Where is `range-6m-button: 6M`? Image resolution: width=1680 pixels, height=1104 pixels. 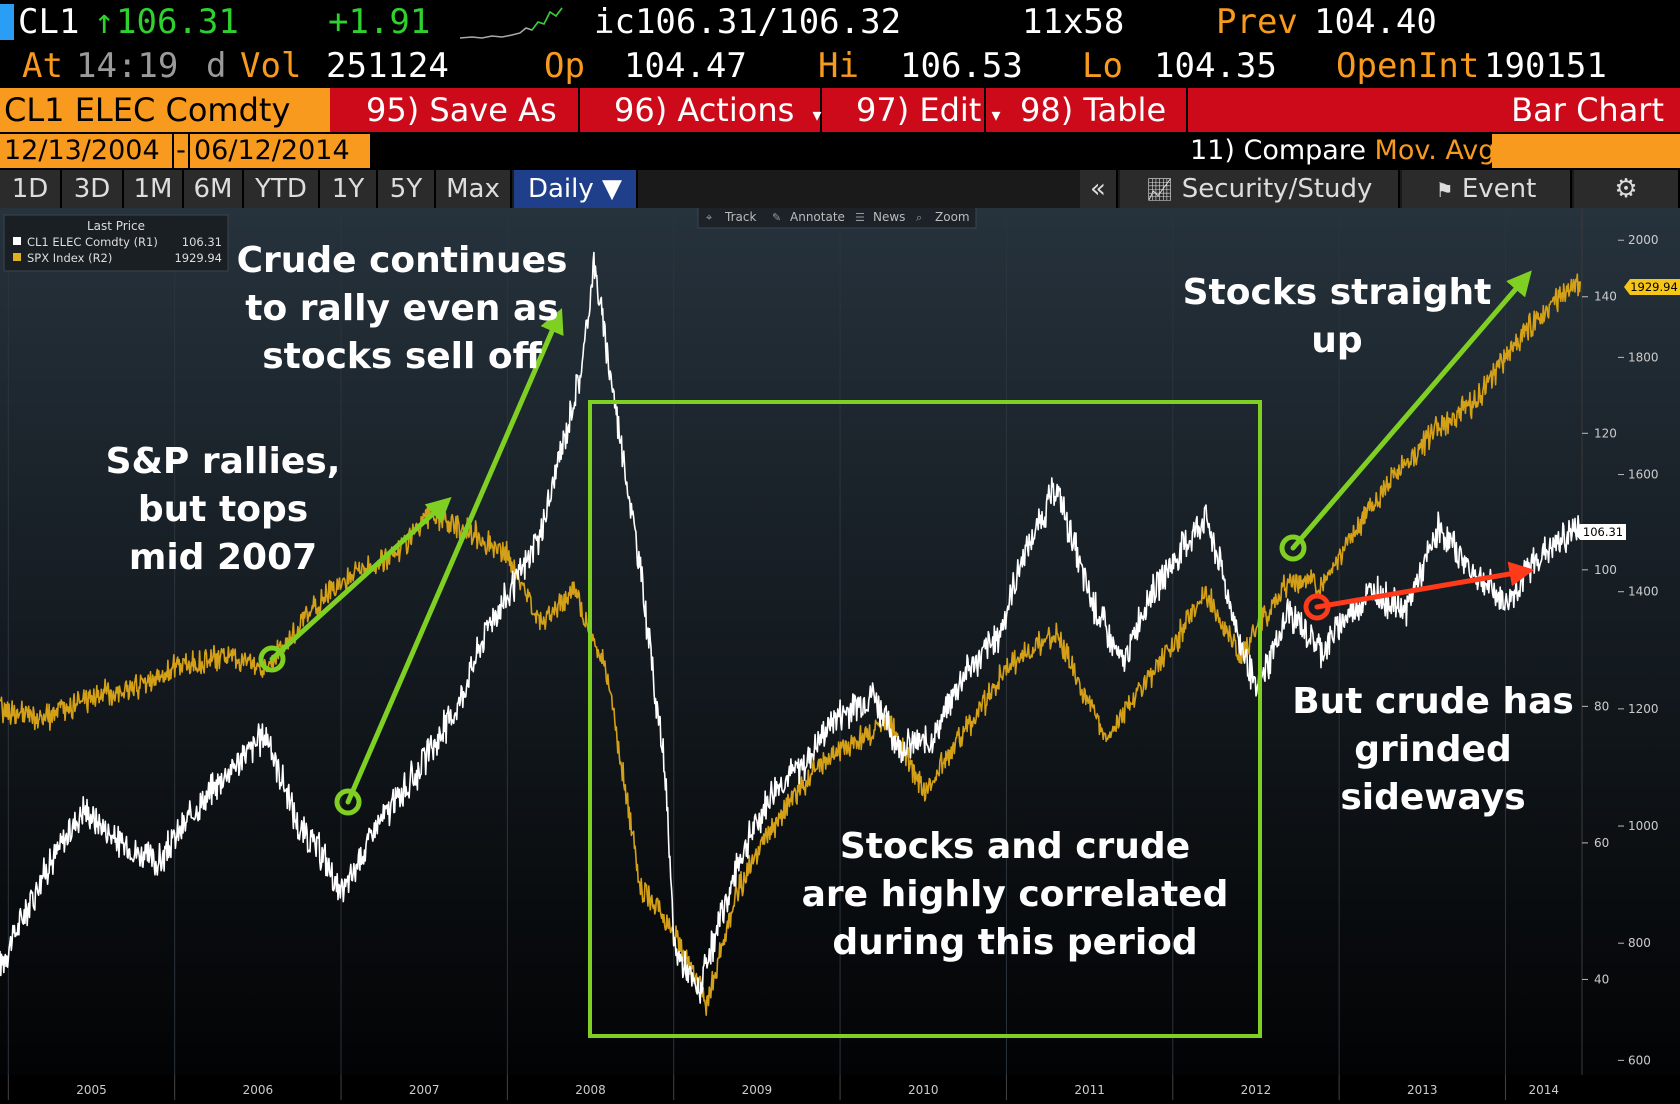
range-6m-button: 6M is located at coordinates (214, 189).